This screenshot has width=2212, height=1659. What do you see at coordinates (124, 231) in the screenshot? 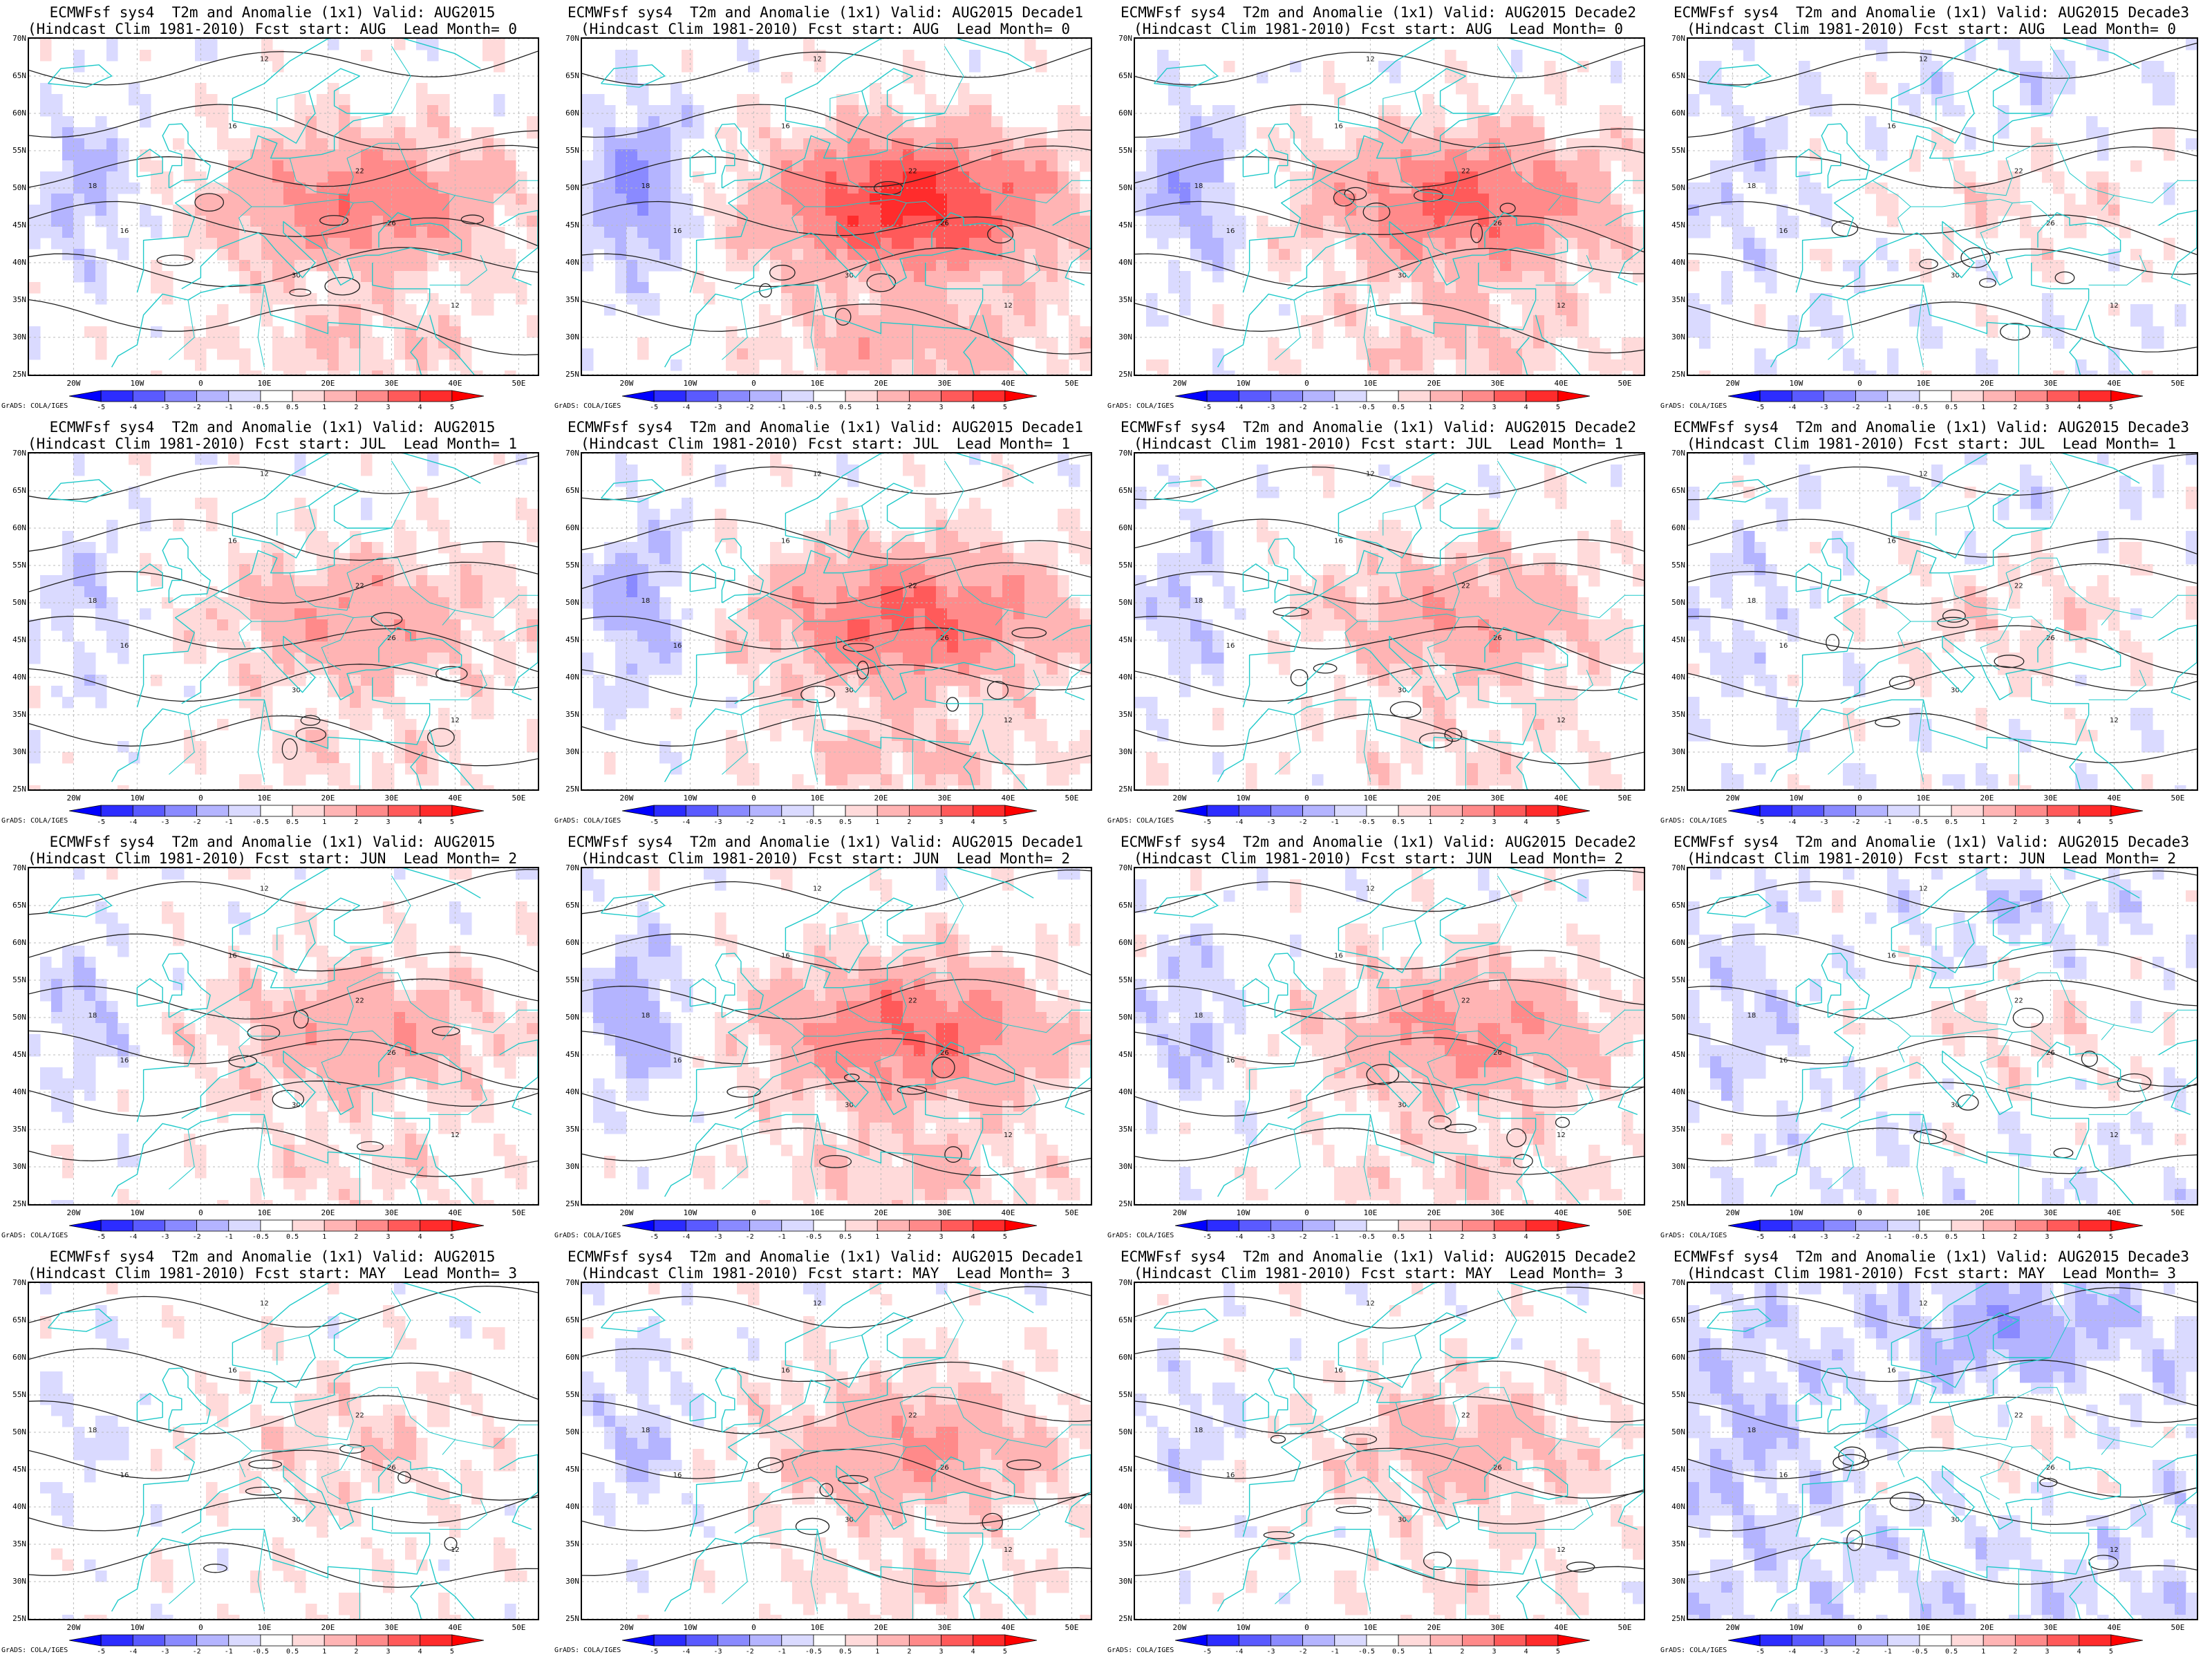
I see `svg-text: 16` at bounding box center [124, 231].